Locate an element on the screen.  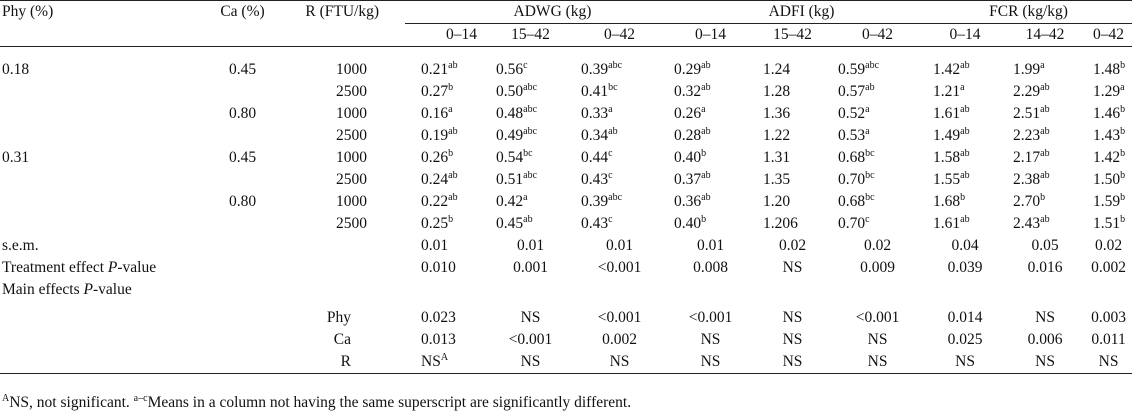
cell-value: 0.24 is located at coordinates (435, 179).